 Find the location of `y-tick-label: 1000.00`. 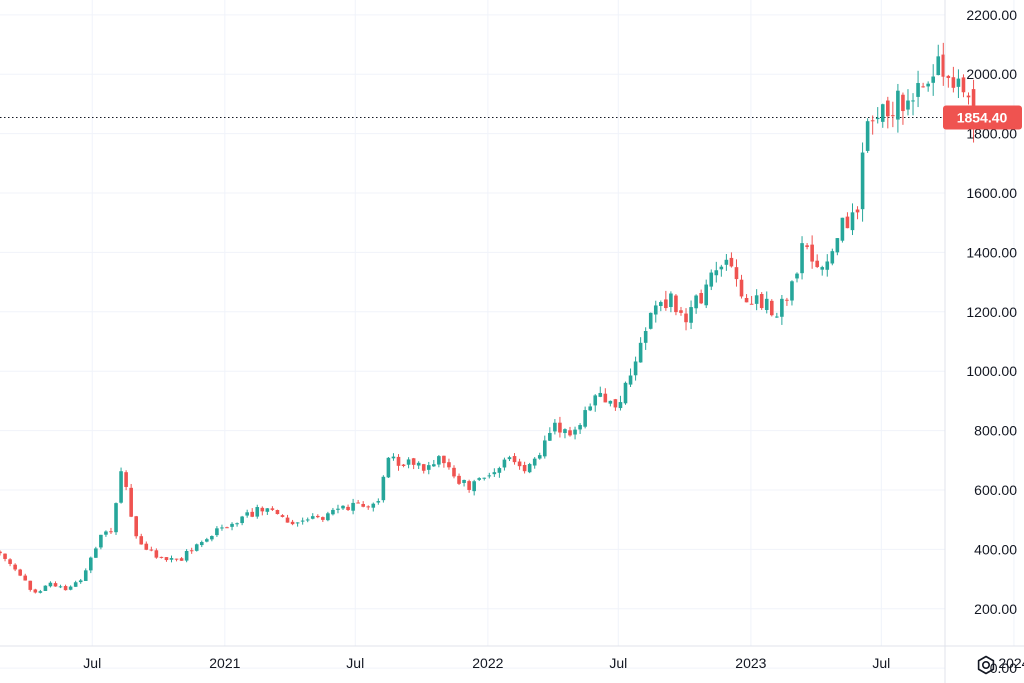

y-tick-label: 1000.00 is located at coordinates (991, 371).